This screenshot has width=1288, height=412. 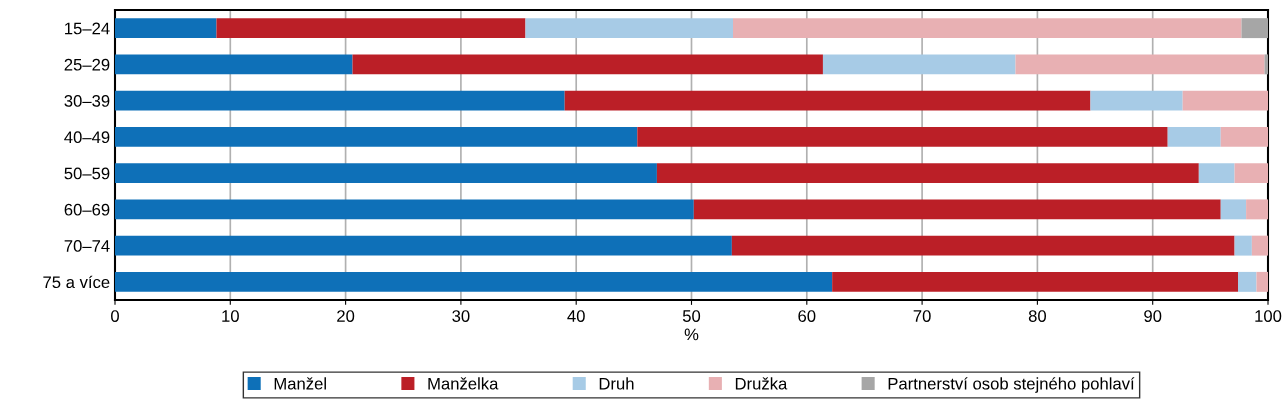 I want to click on x-tick-label: 60, so click(x=807, y=316).